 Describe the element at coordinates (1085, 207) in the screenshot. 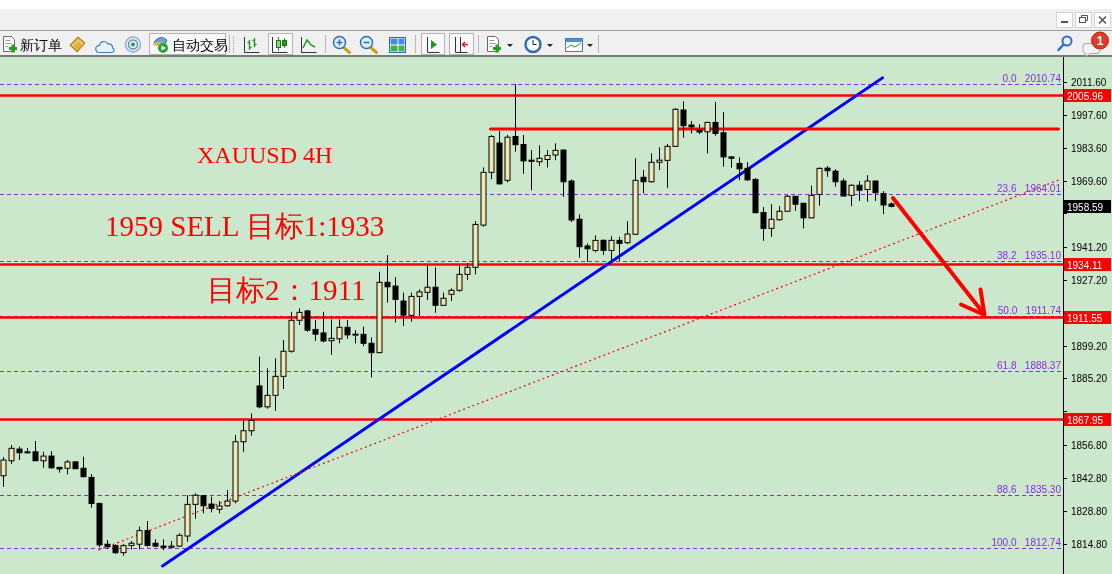

I see `text: 1958.59` at that location.